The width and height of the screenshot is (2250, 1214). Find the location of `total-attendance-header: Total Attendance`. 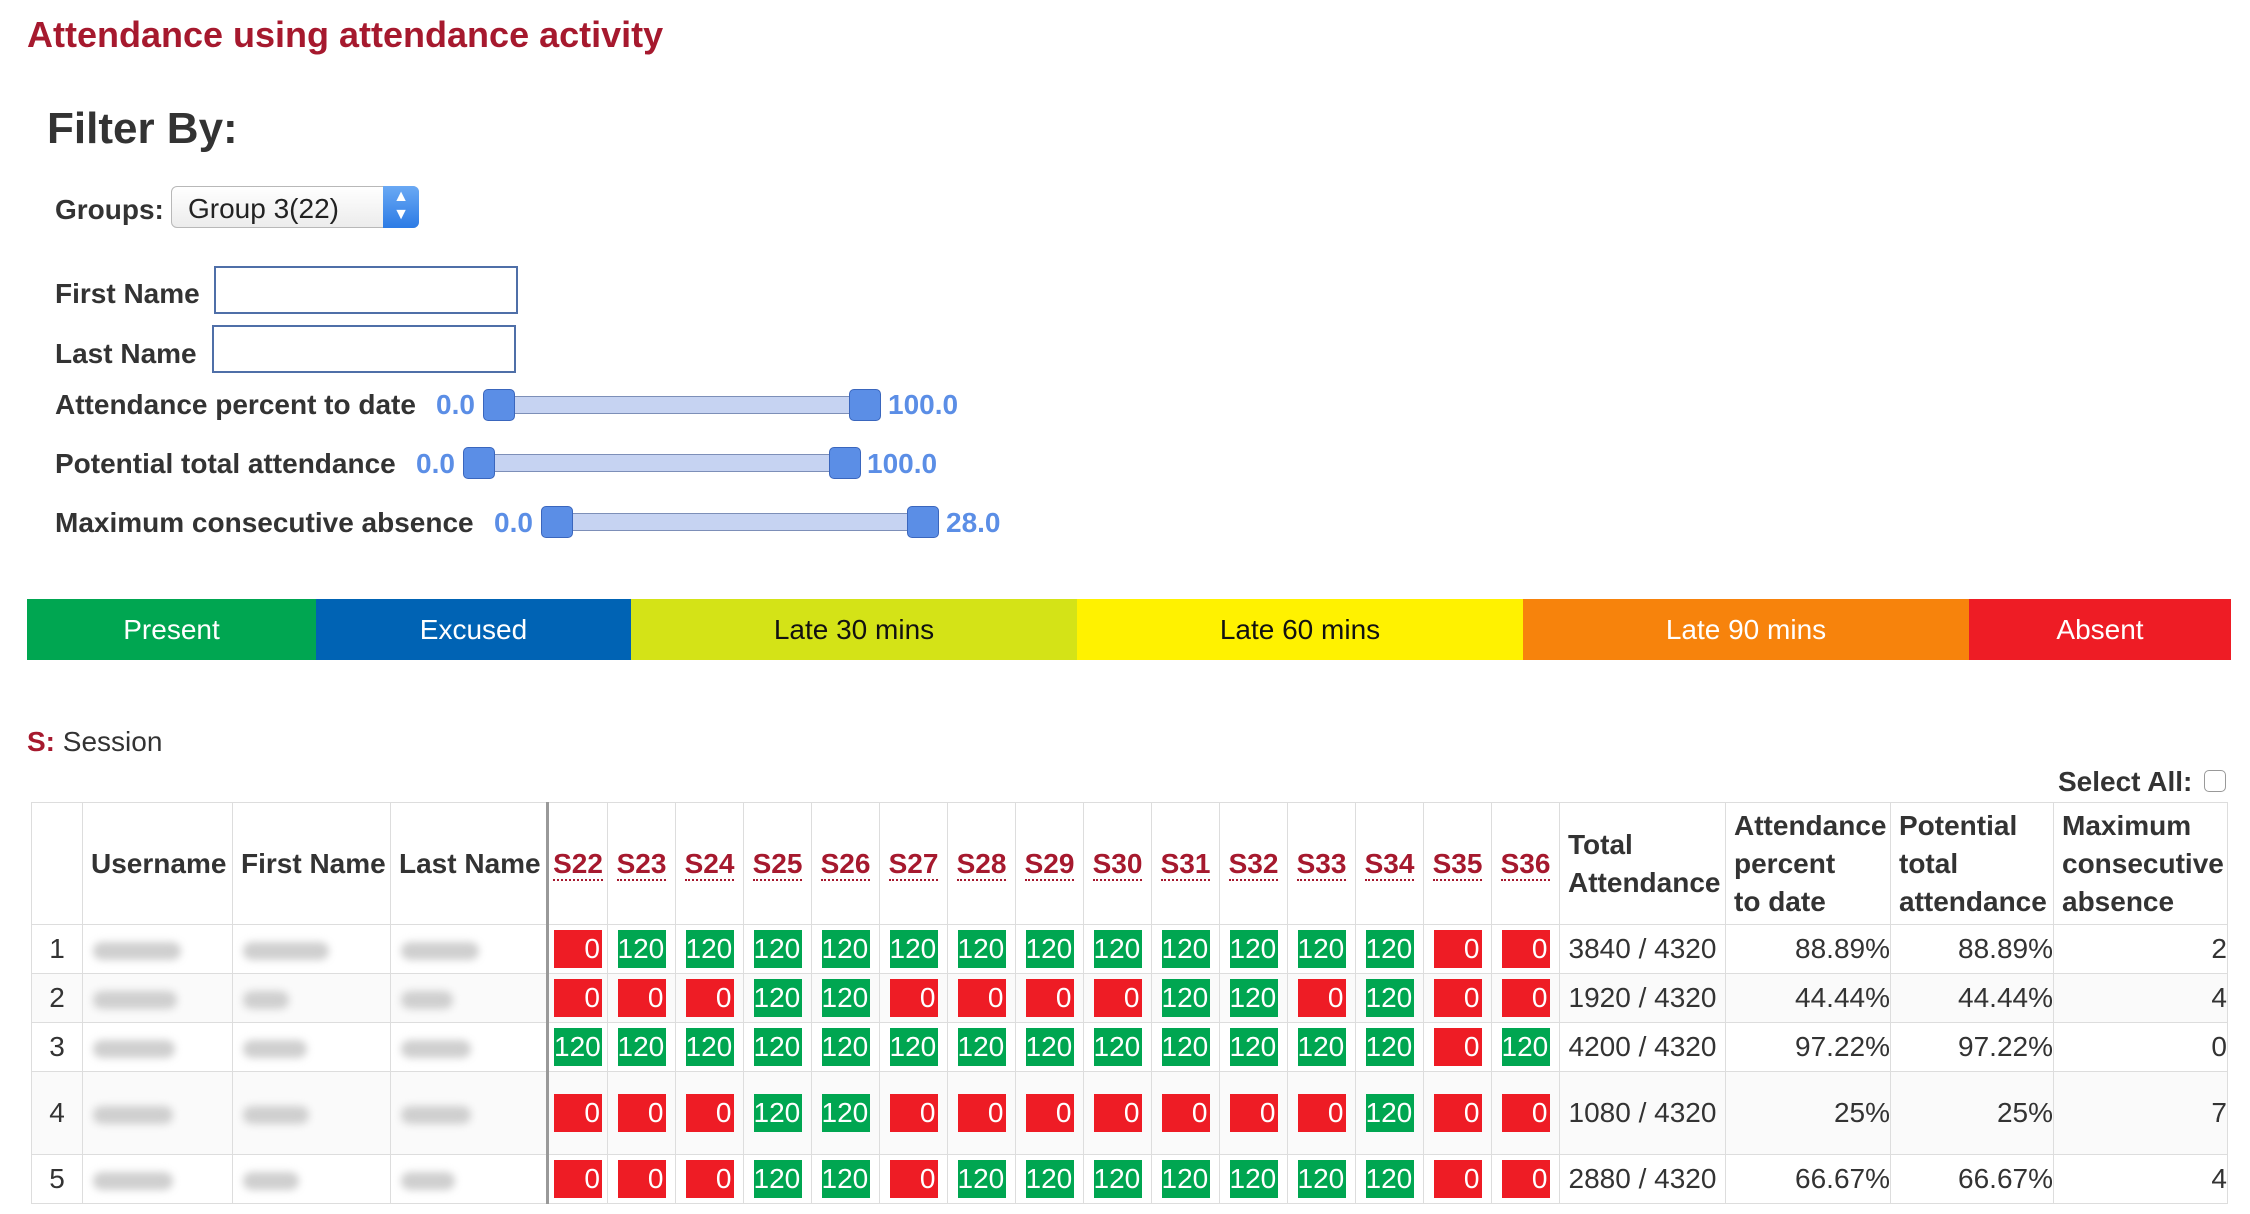

total-attendance-header: Total Attendance is located at coordinates (1642, 863).